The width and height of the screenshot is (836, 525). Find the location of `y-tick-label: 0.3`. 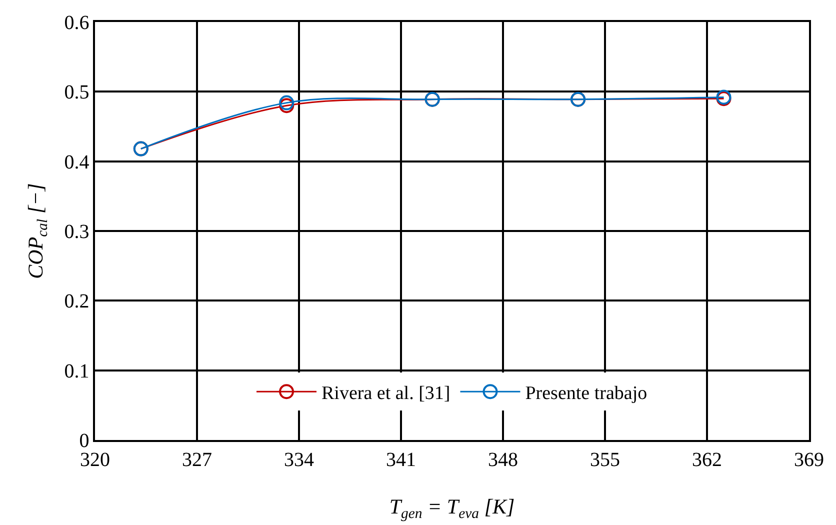

y-tick-label: 0.3 is located at coordinates (77, 232).